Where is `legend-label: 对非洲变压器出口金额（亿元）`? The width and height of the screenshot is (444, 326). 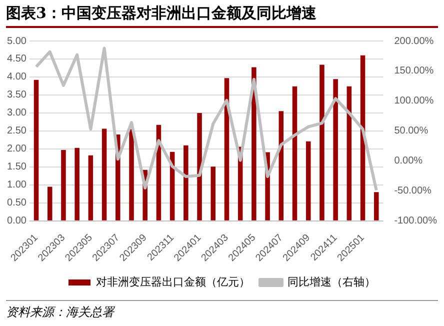 legend-label: 对非洲变压器出口金额（亿元） is located at coordinates (173, 282).